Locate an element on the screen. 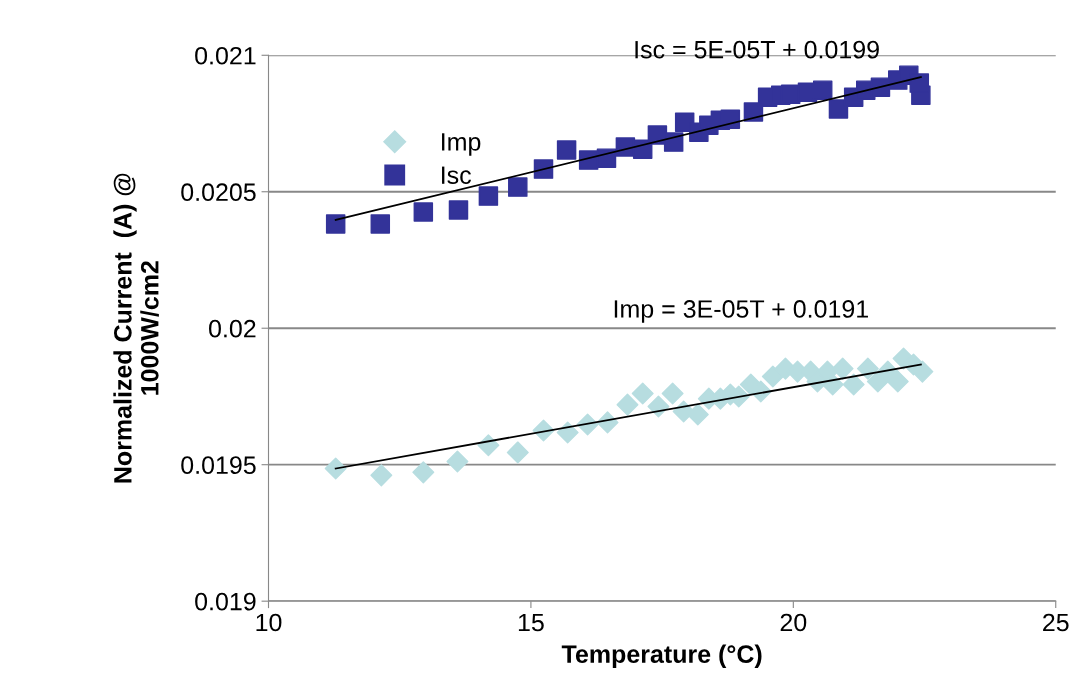  y-tick-label: 0.0195 is located at coordinates (218, 465).